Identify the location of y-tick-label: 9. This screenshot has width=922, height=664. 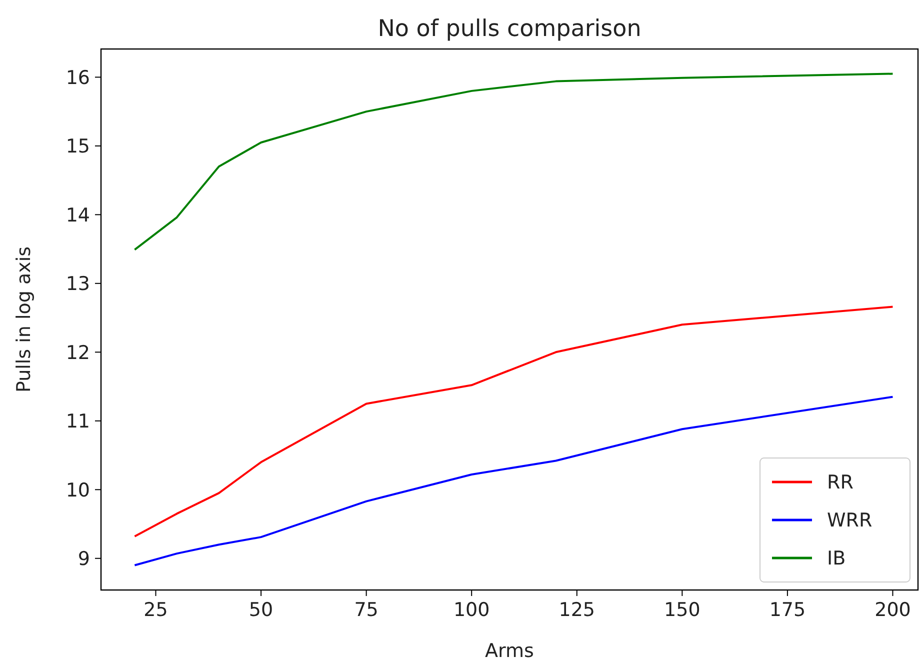
(84, 559).